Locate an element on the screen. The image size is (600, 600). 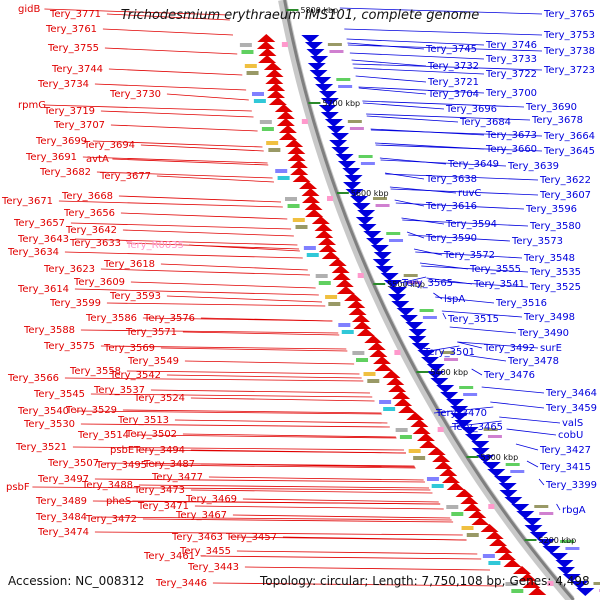
gene-label-forward: Tery_3471 is located at coordinates (163, 506).